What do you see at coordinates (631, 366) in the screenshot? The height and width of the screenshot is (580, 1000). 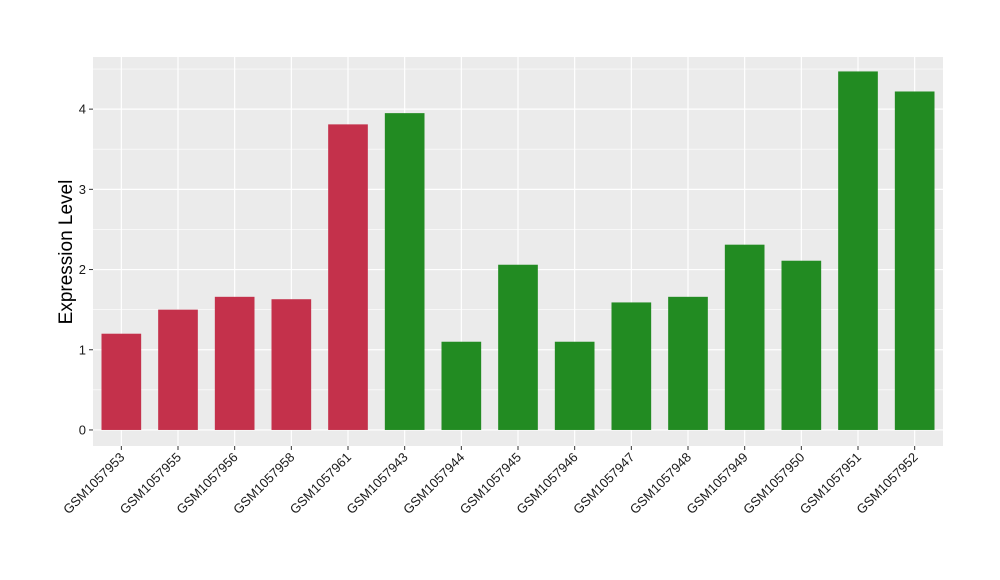 I see `bar-gsm1057947` at bounding box center [631, 366].